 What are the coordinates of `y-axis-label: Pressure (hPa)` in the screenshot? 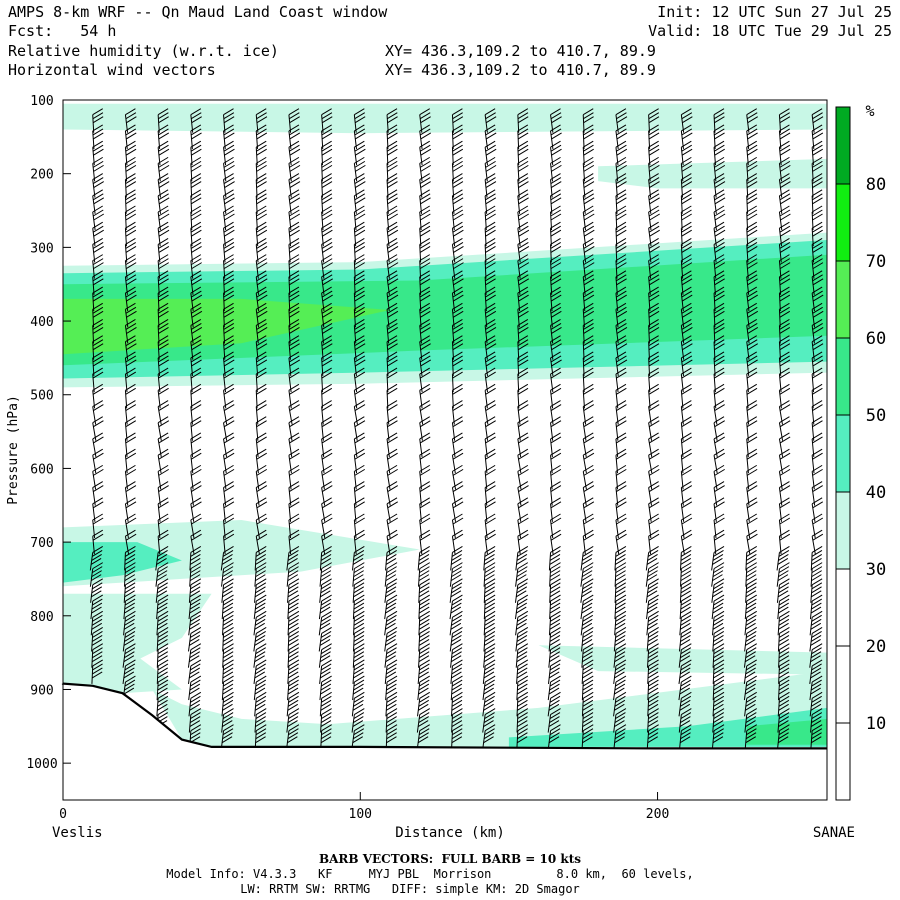 It's located at (13, 450).